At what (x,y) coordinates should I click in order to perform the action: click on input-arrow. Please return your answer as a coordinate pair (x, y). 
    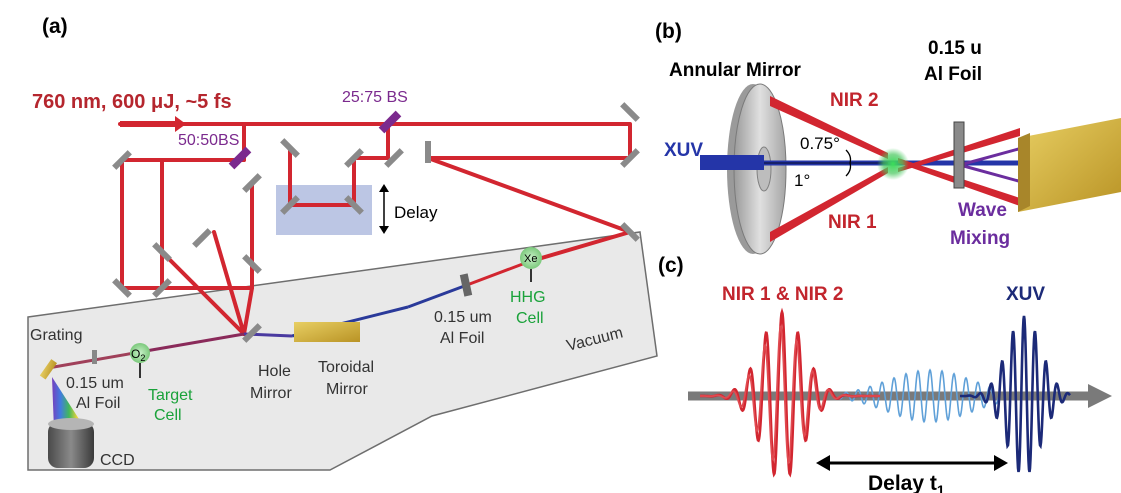
    Looking at the image, I should click on (153, 124).